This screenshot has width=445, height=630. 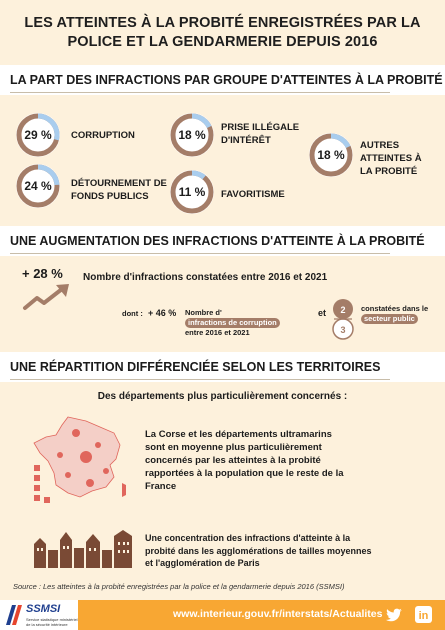 What do you see at coordinates (14, 615) in the screenshot?
I see `ssmsi-logo-icon` at bounding box center [14, 615].